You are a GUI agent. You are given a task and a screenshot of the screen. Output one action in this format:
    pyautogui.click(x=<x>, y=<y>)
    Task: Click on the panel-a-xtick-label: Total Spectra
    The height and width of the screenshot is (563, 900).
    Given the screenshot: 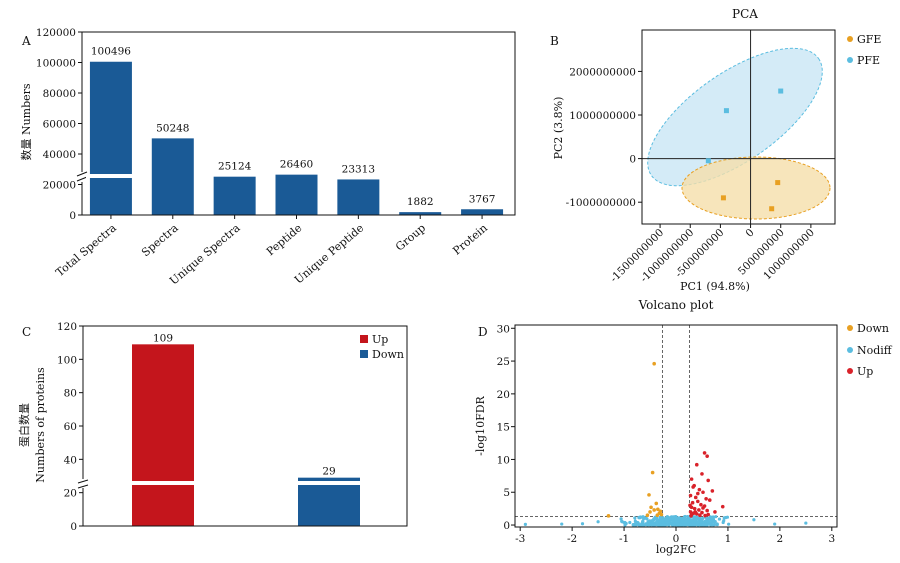 What is the action you would take?
    pyautogui.click(x=86, y=250)
    